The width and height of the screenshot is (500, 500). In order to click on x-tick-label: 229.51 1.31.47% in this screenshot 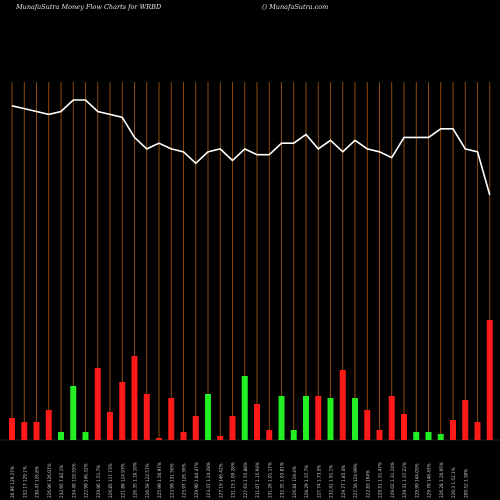, I will do `click(380, 480)`.